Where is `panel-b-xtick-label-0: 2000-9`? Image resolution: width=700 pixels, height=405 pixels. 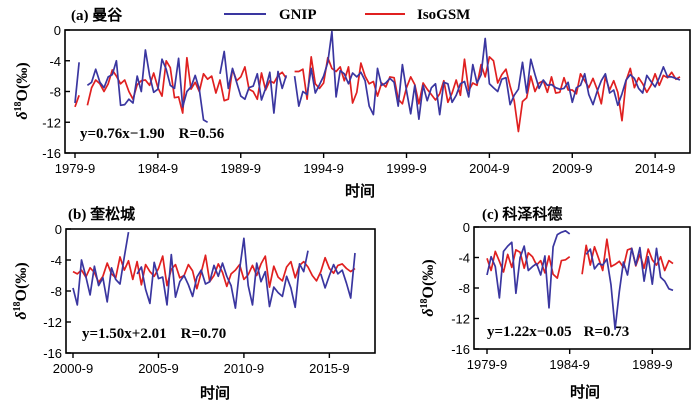
panel-b-xtick-label-0: 2000-9 is located at coordinates (73, 368).